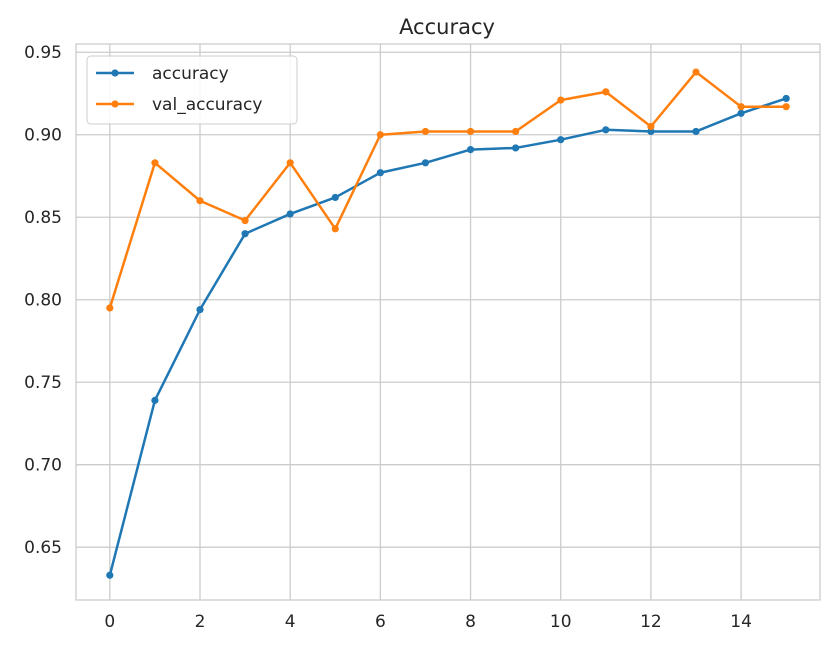 This screenshot has width=835, height=650. I want to click on y-tick-label: 0.70, so click(43, 466).